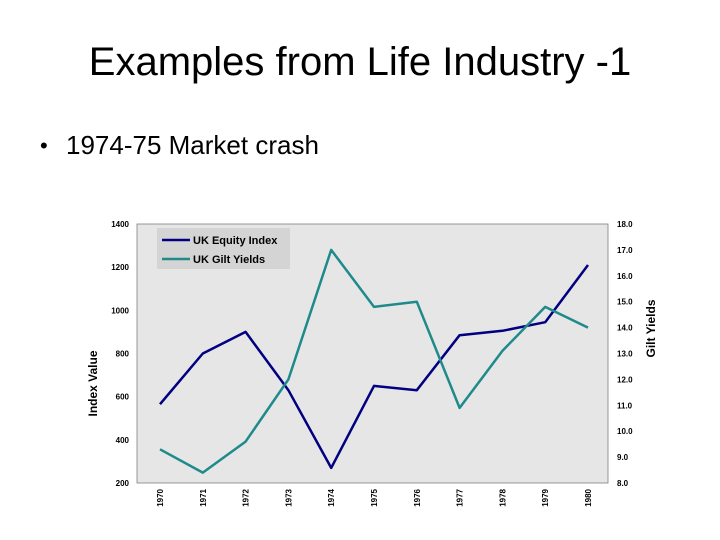 This screenshot has height=540, width=720. What do you see at coordinates (192, 145) in the screenshot?
I see `bullet-text: 1974-75 Market crash` at bounding box center [192, 145].